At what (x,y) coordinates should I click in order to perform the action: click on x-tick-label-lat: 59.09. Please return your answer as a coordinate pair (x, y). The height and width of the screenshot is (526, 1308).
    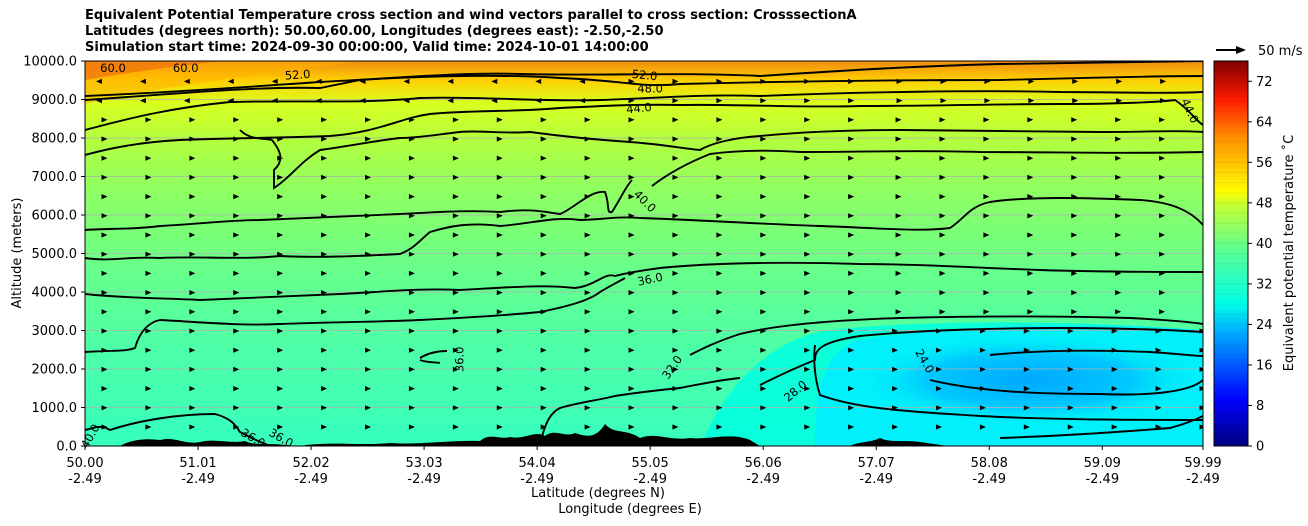
    Looking at the image, I should click on (1102, 463).